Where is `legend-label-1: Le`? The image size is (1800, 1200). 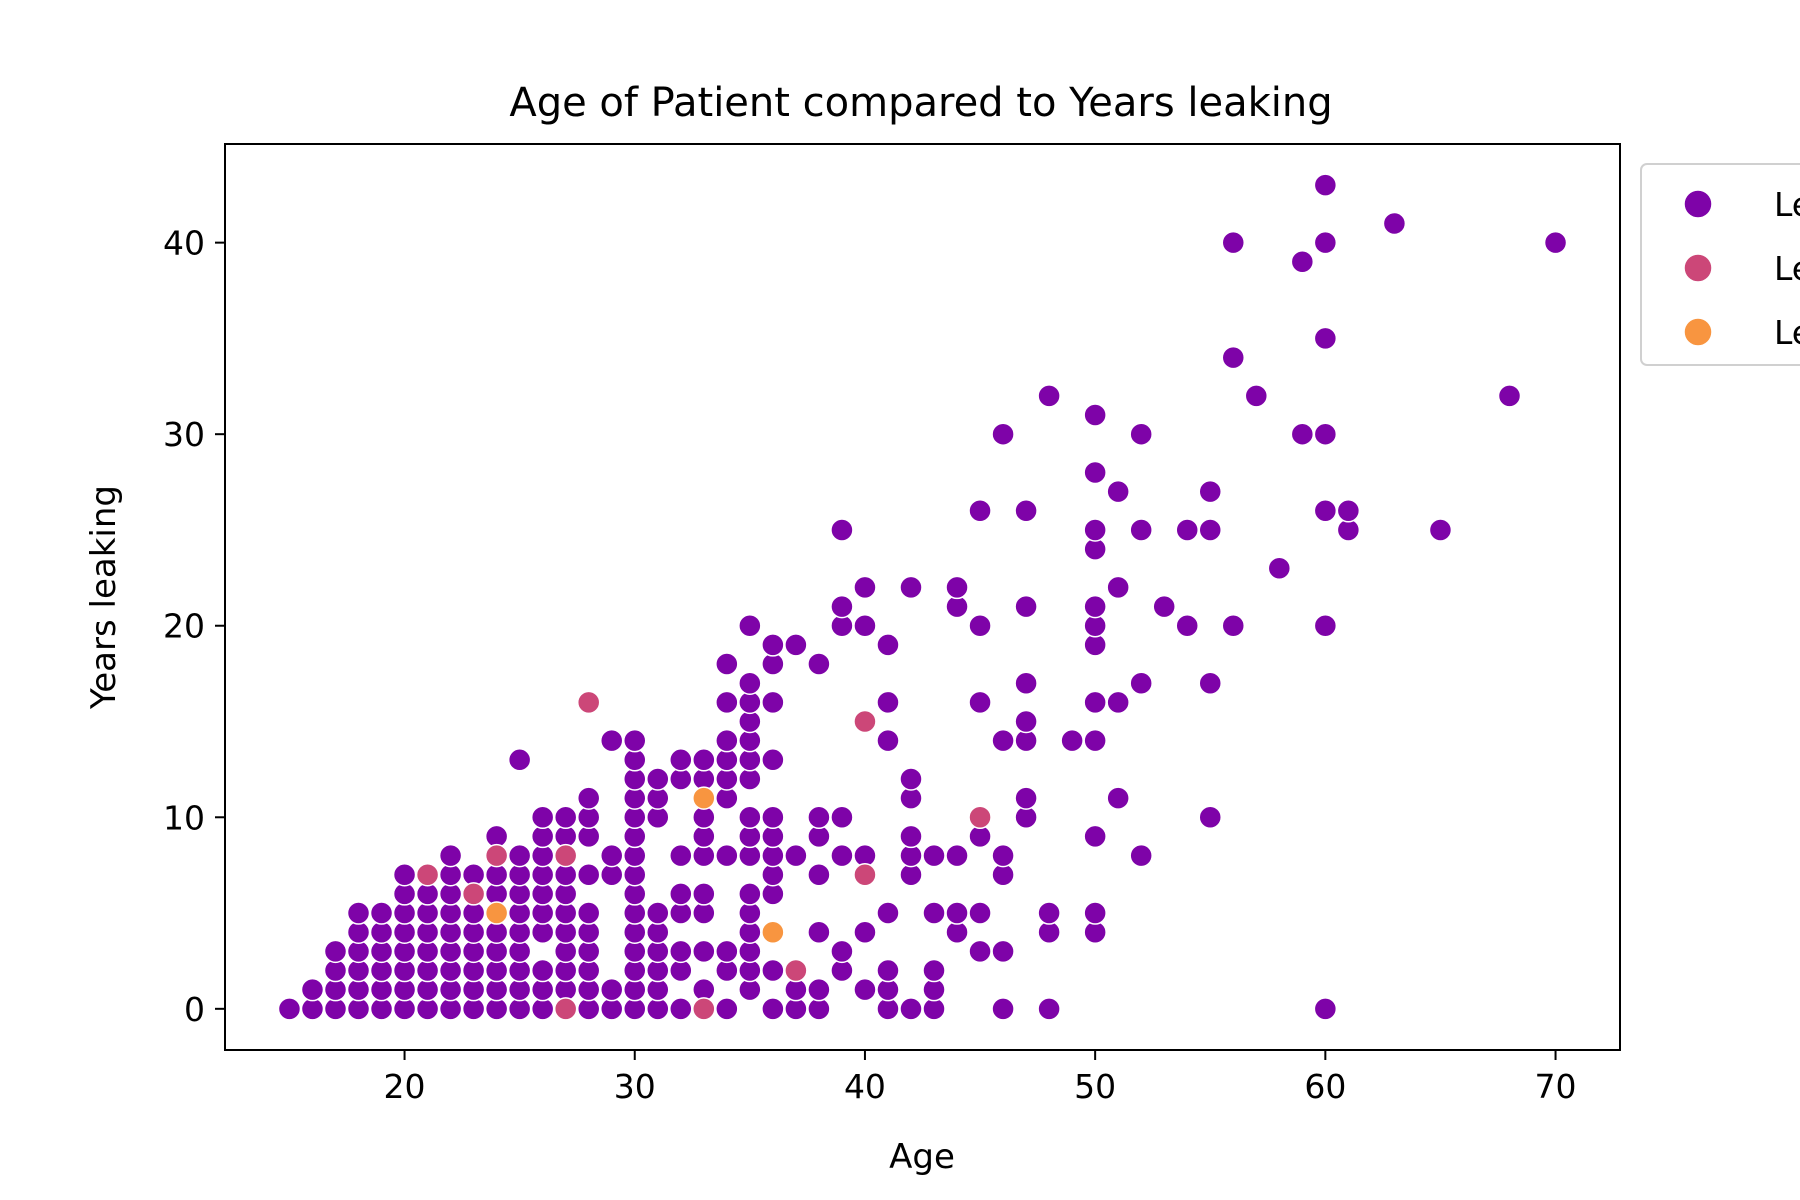
legend-label-1: Le is located at coordinates (1787, 204).